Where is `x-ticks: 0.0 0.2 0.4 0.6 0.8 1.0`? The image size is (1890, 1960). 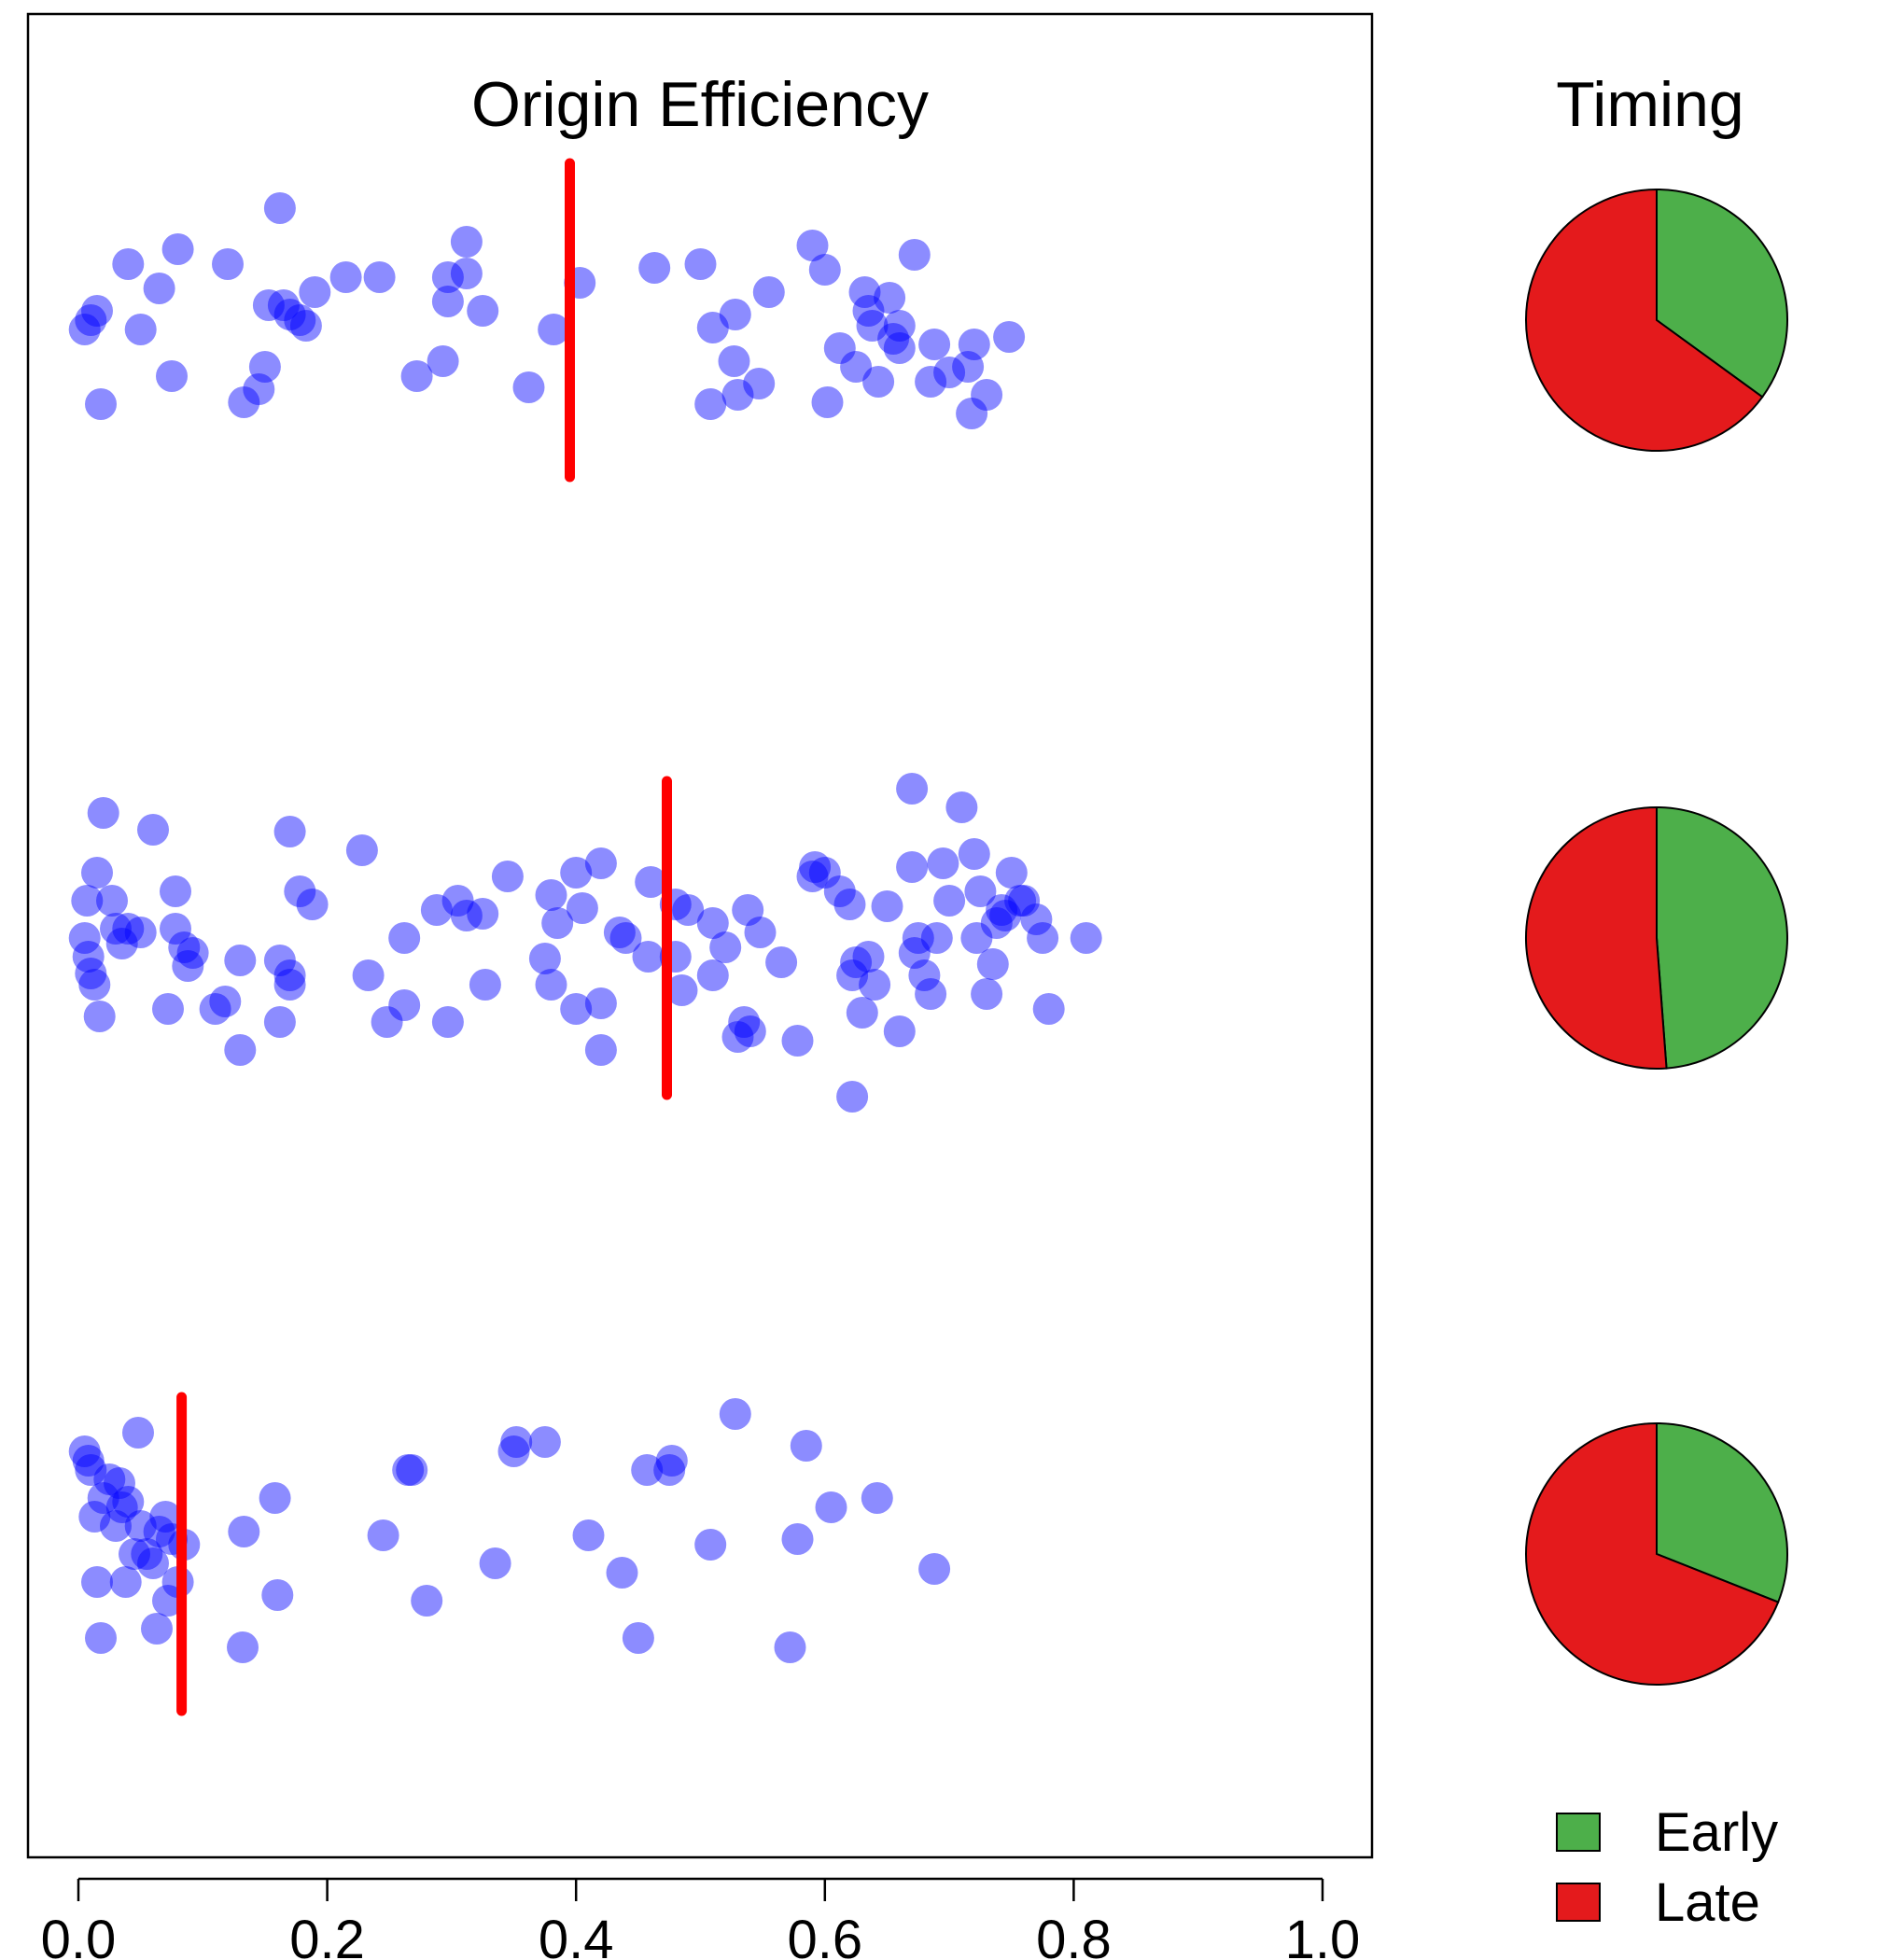 x-ticks: 0.0 0.2 0.4 0.6 0.8 1.0 is located at coordinates (700, 1919).